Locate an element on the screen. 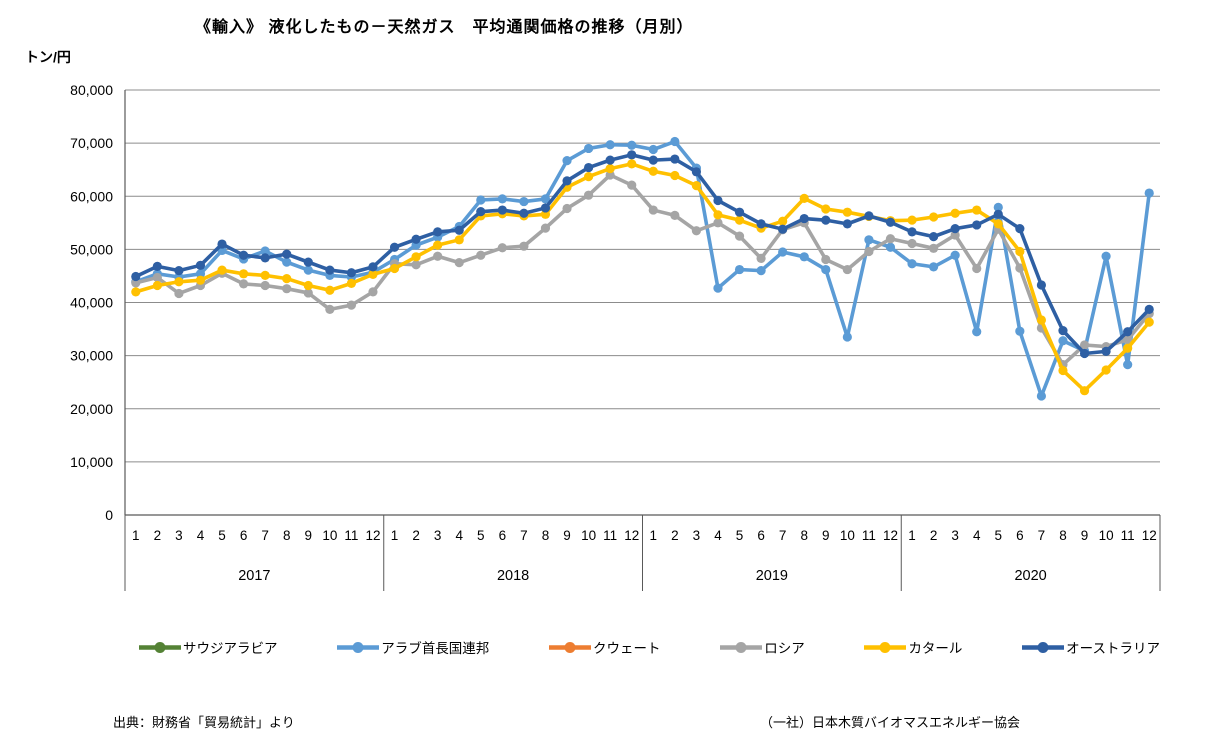 This screenshot has width=1218, height=755. month-label: 9 is located at coordinates (567, 535).